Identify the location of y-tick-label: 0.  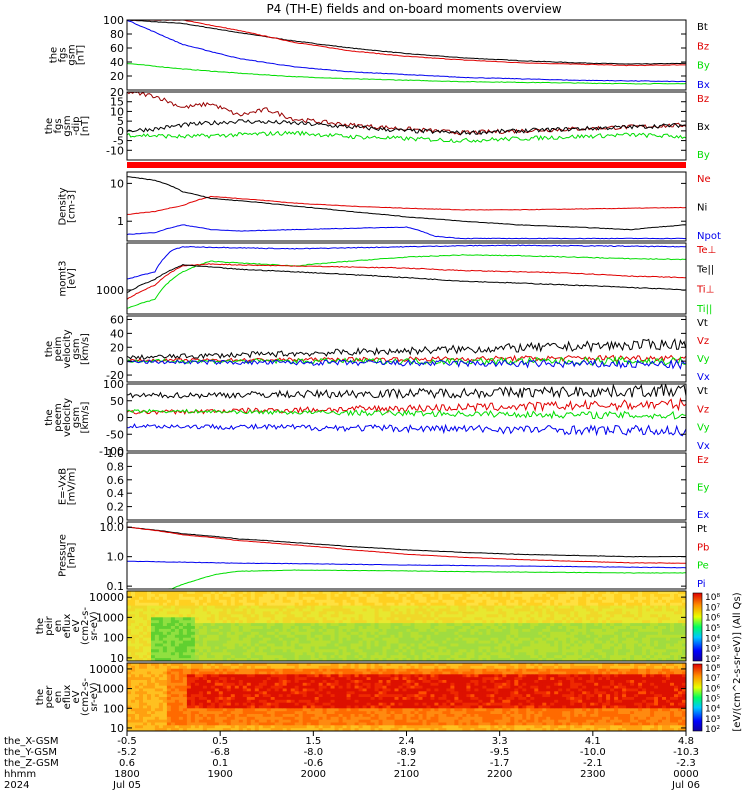
(120, 131).